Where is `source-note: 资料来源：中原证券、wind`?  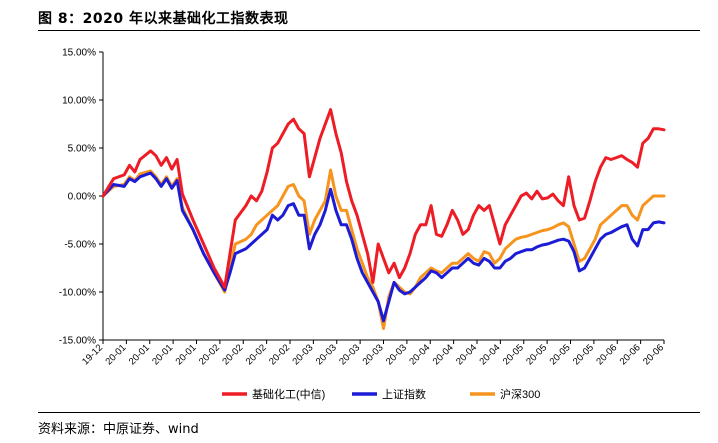 source-note: 资料来源：中原证券、wind is located at coordinates (118, 429).